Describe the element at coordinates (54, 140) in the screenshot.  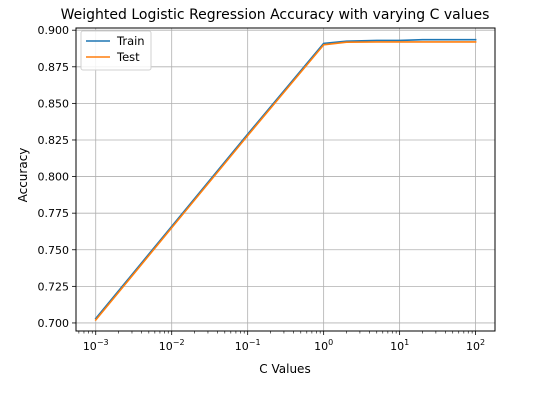
I see `y-tick-label: 0.825` at that location.